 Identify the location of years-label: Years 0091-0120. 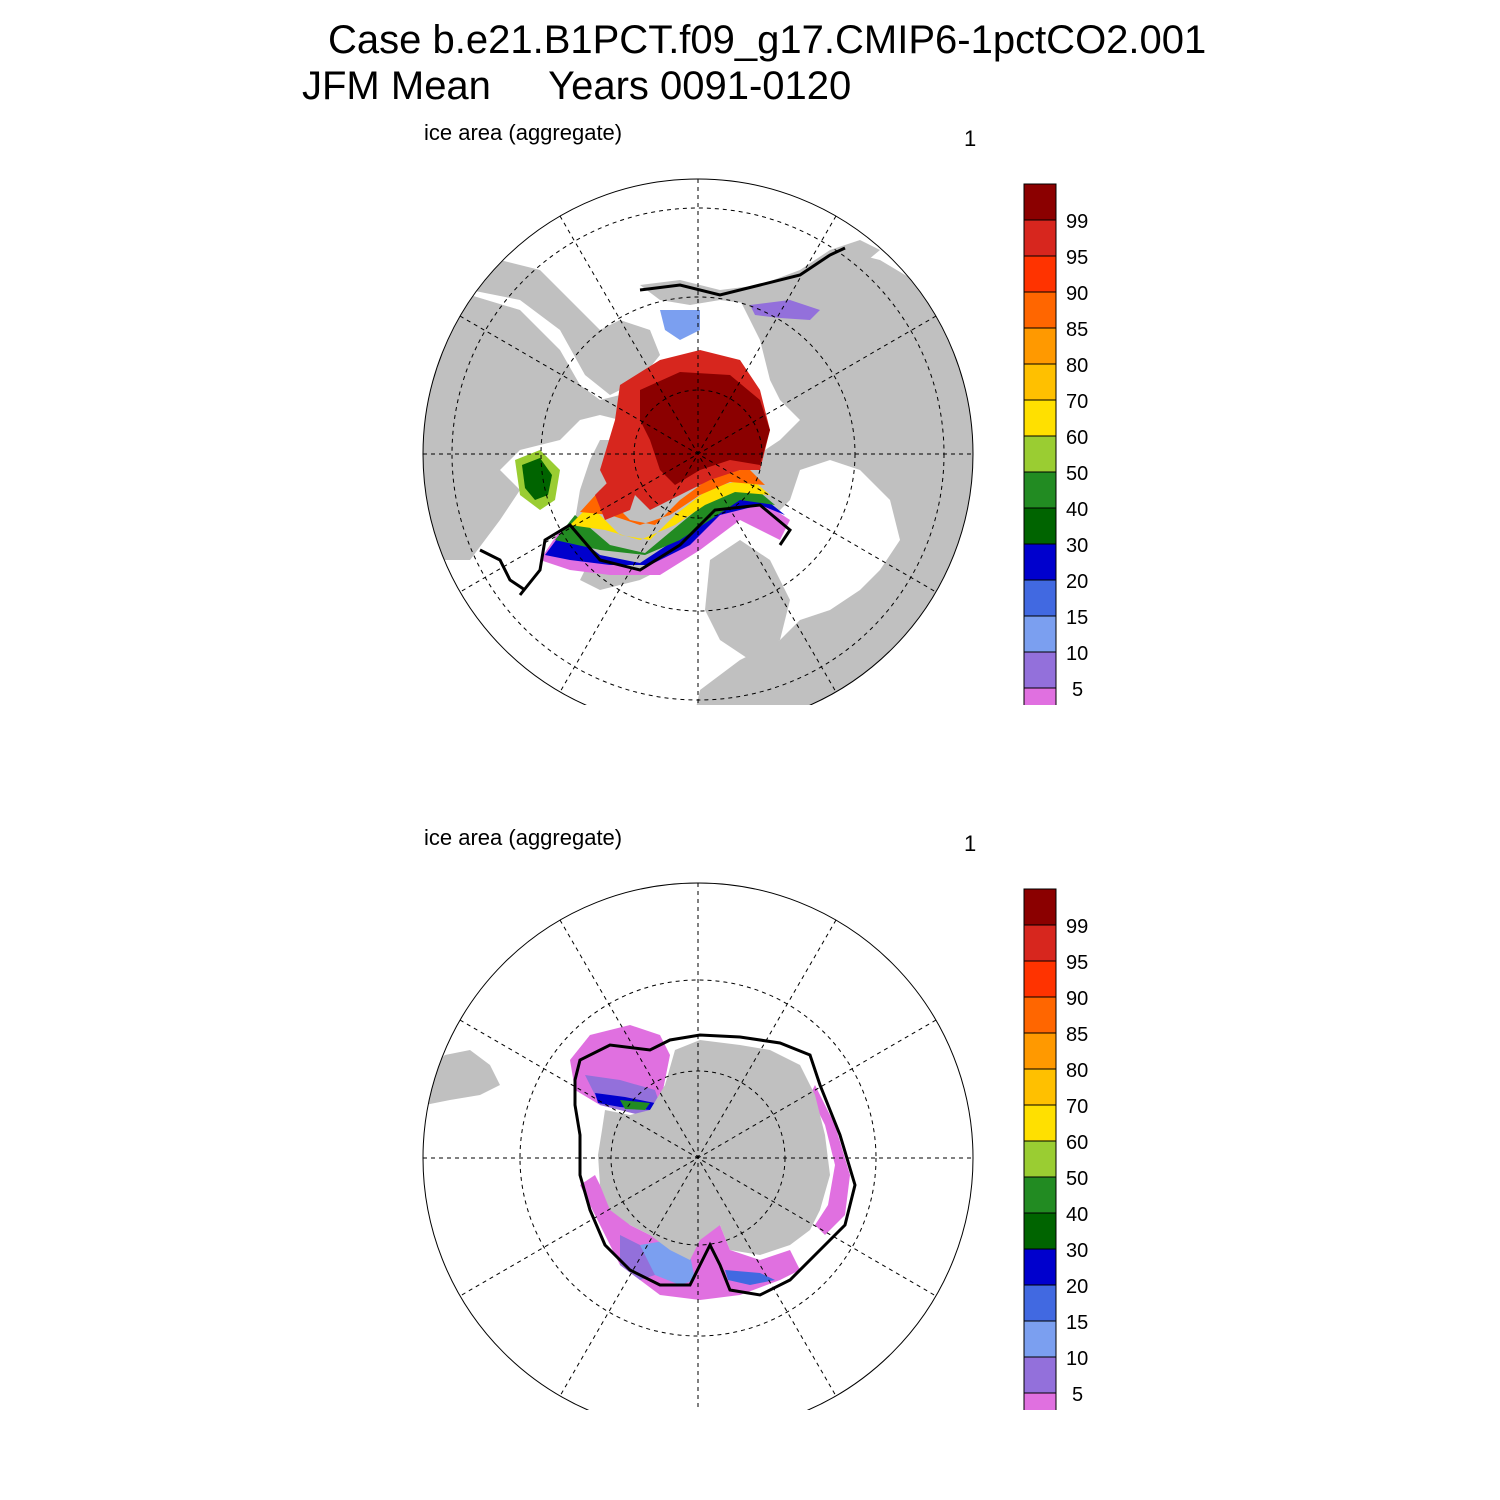
(700, 86).